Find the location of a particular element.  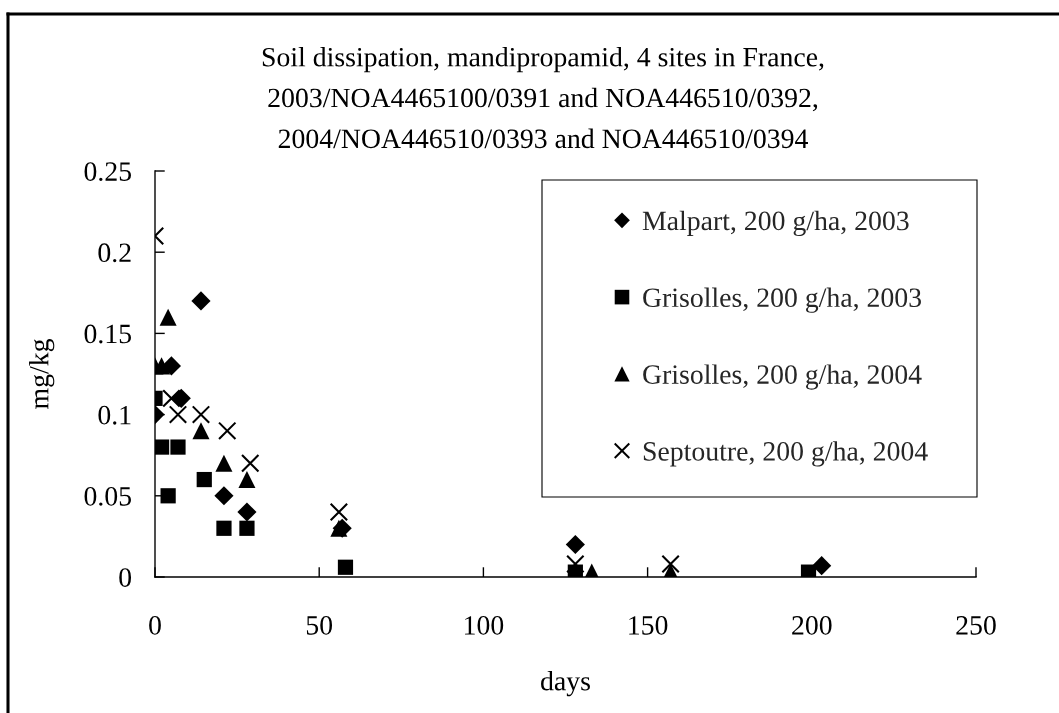

y-tick-label: 0.05 is located at coordinates (107, 496).